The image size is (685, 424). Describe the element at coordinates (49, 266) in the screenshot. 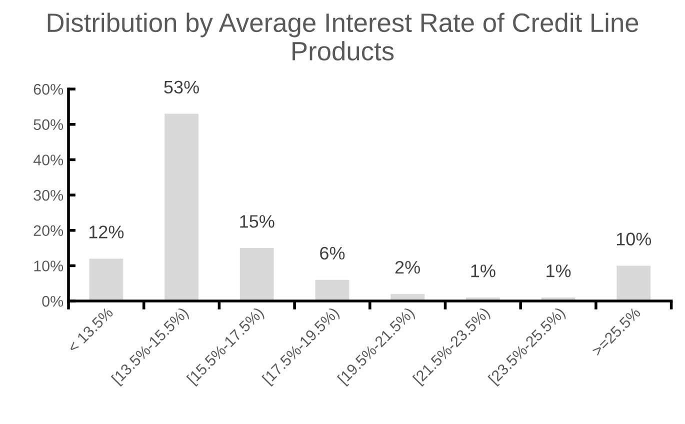

I see `y-tick-label: 10%` at that location.